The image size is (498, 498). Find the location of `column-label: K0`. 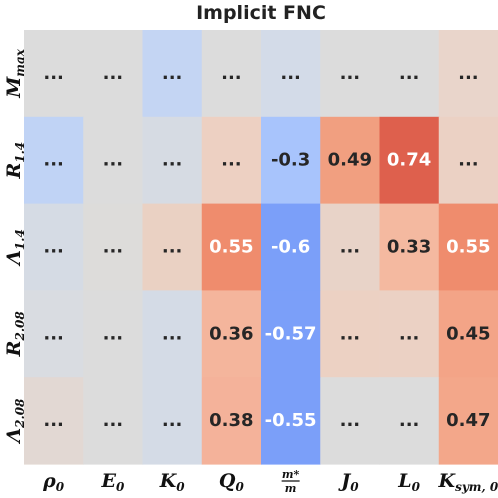

column-label: K0 is located at coordinates (172, 482).